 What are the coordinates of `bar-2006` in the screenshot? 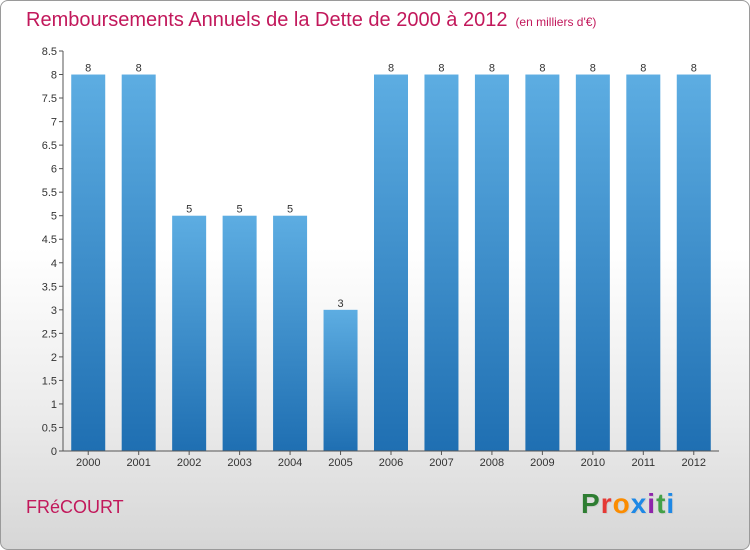 It's located at (391, 262).